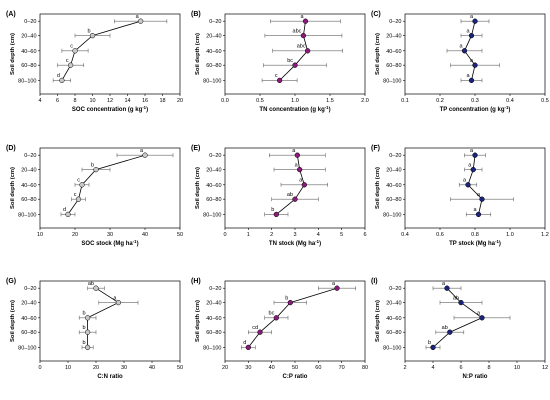 The width and height of the screenshot is (550, 400). I want to click on x-axis-label-main: N:P ratio, so click(475, 377).